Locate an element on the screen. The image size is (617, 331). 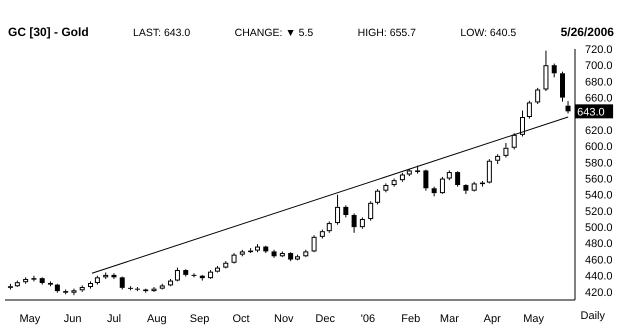
x-tick-label: Jun is located at coordinates (73, 318).